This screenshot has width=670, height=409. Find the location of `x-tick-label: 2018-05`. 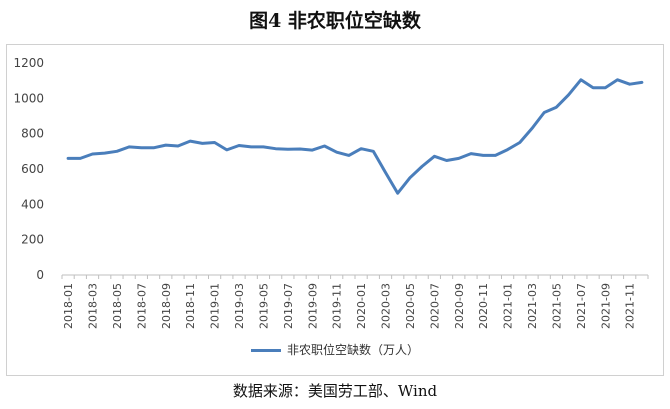

x-tick-label: 2018-05 is located at coordinates (117, 306).